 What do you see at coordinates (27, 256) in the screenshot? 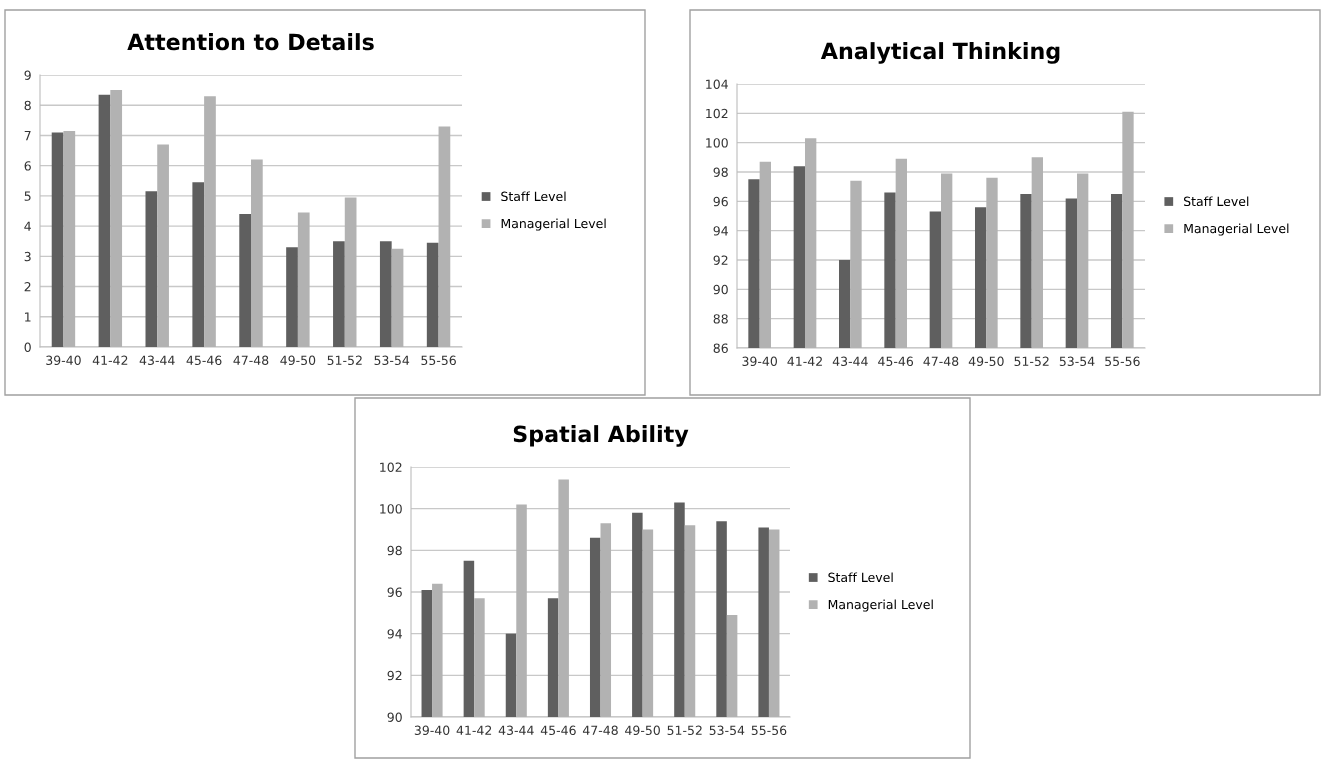
I see `y-tick-label: 3` at bounding box center [27, 256].